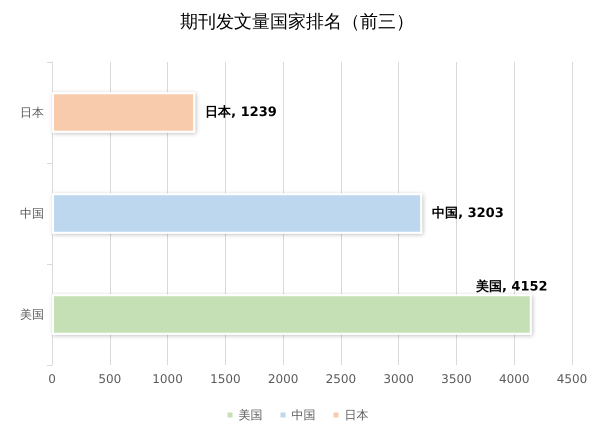  What do you see at coordinates (398, 379) in the screenshot?
I see `x-tick-label: 3000` at bounding box center [398, 379].